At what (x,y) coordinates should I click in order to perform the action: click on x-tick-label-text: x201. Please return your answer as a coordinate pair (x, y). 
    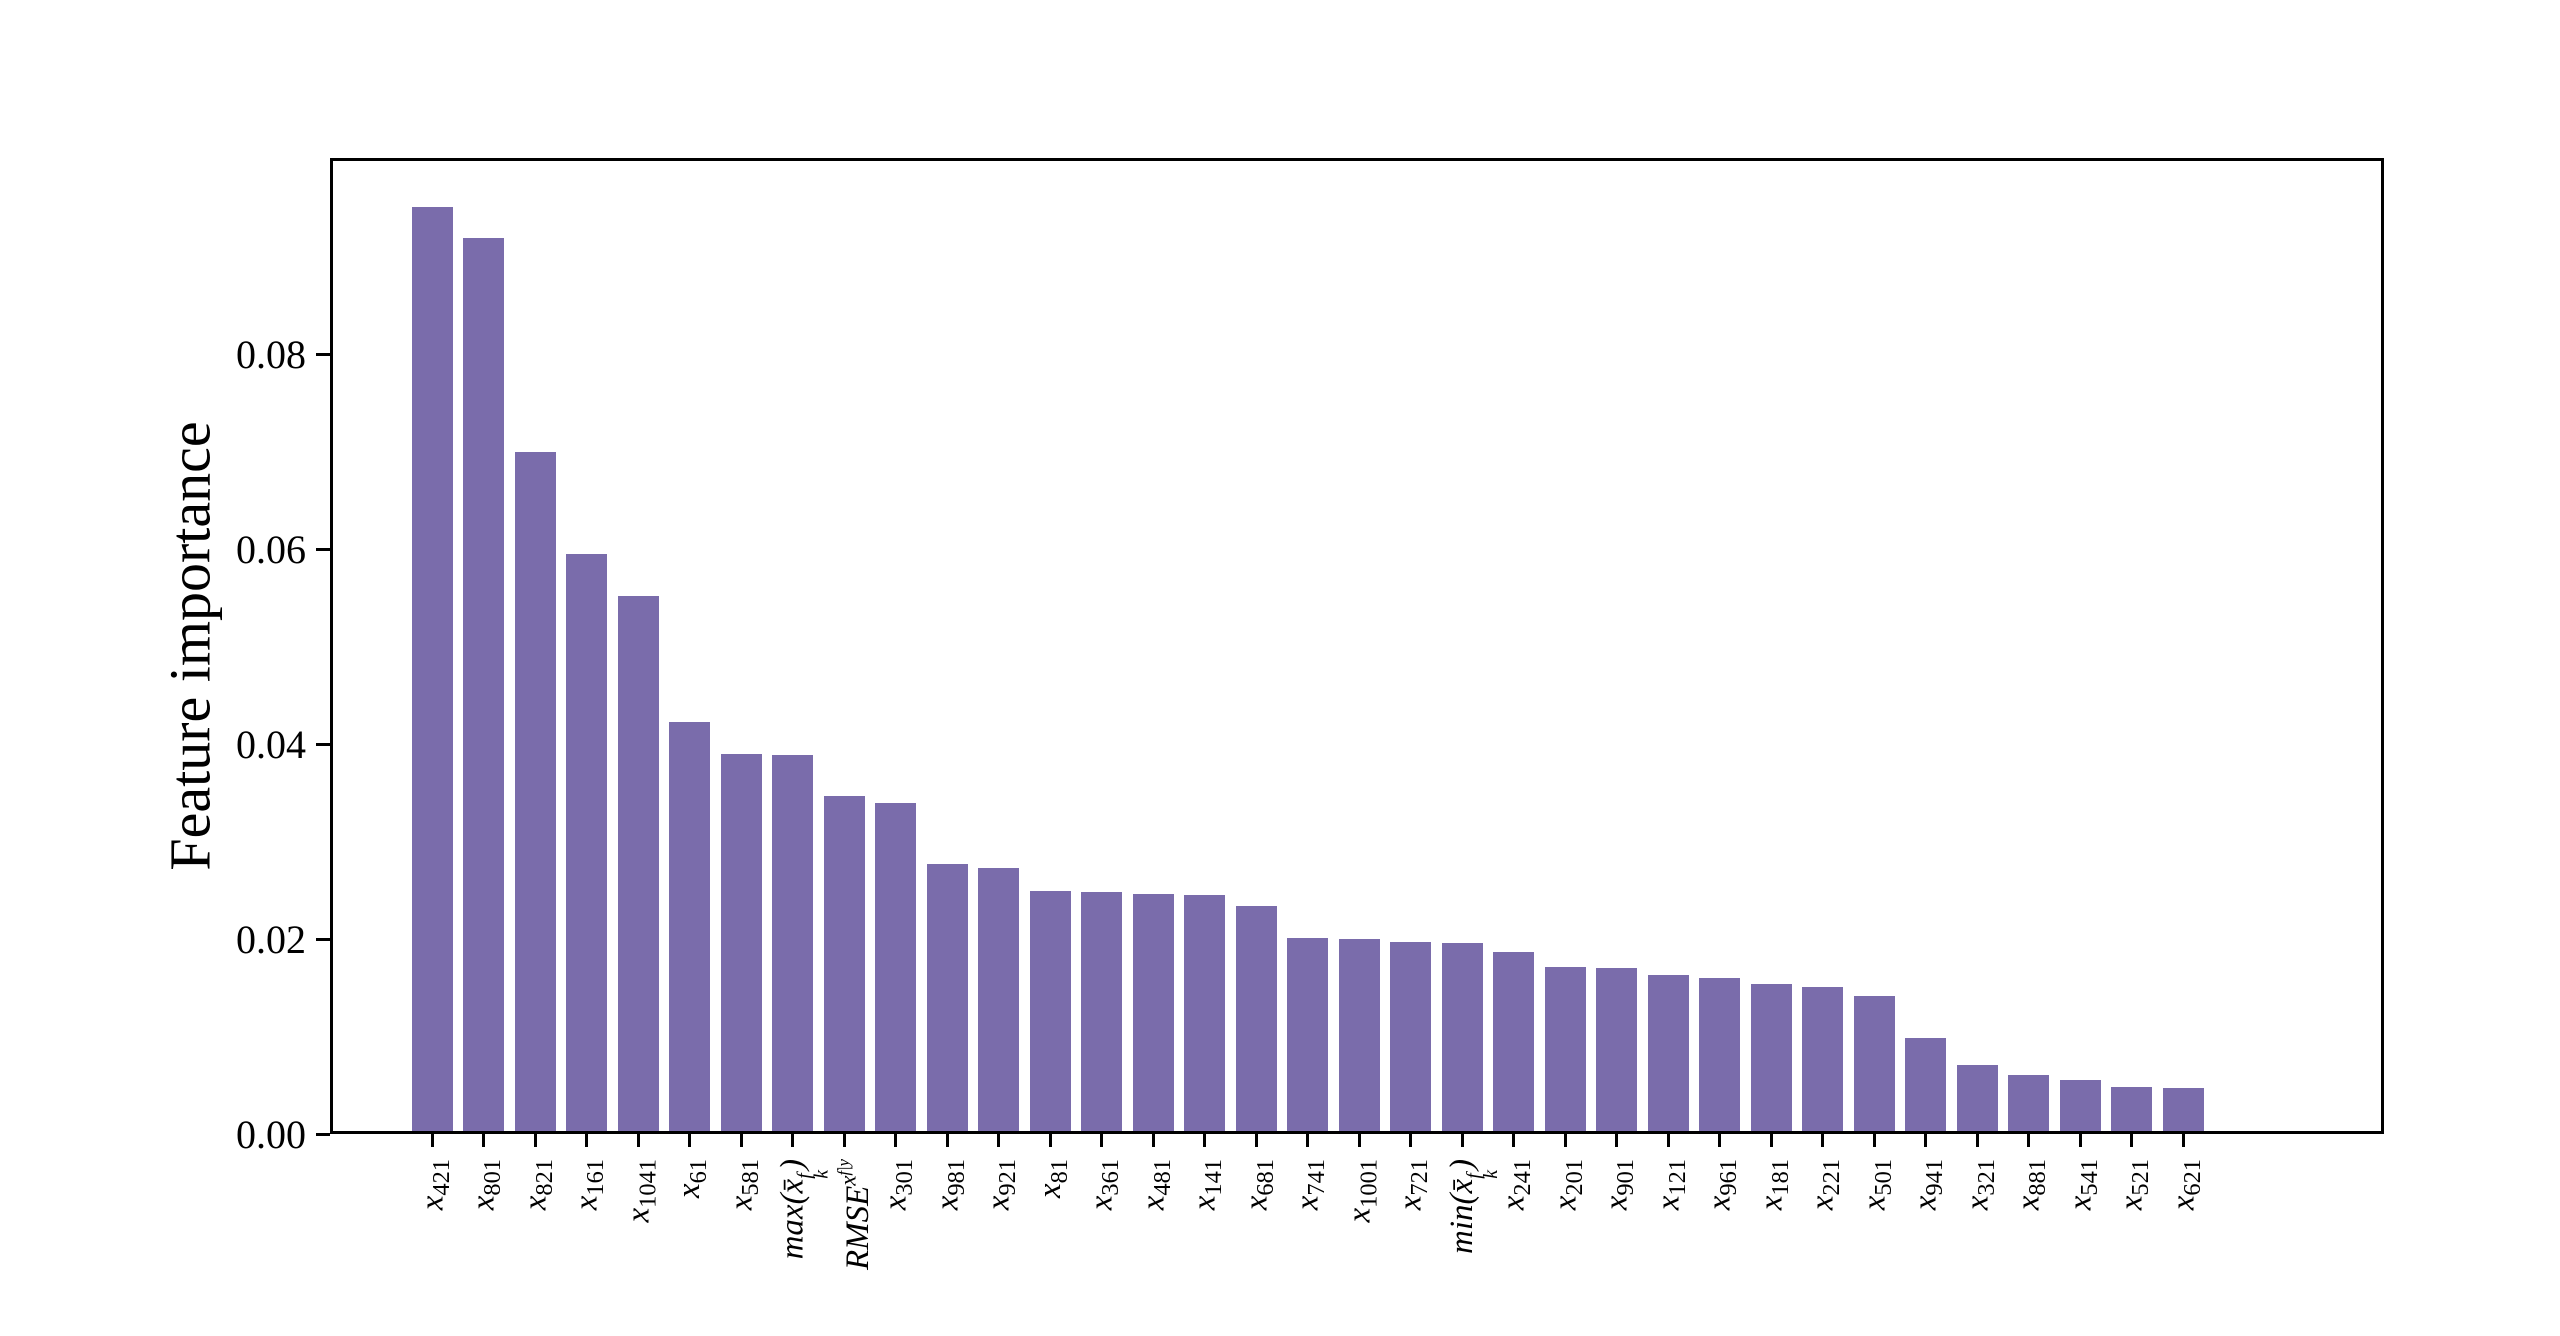
    Looking at the image, I should click on (1567, 1185).